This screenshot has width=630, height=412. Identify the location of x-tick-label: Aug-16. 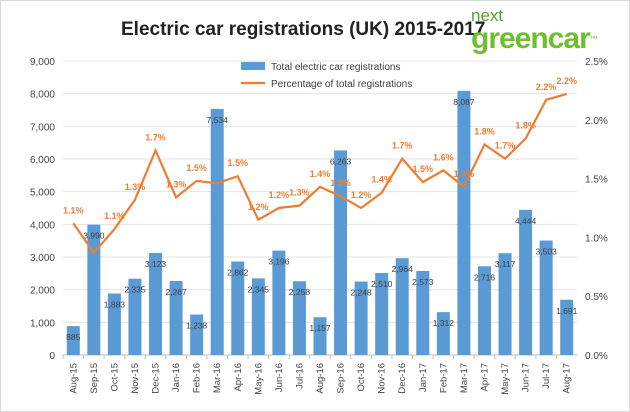
(320, 378).